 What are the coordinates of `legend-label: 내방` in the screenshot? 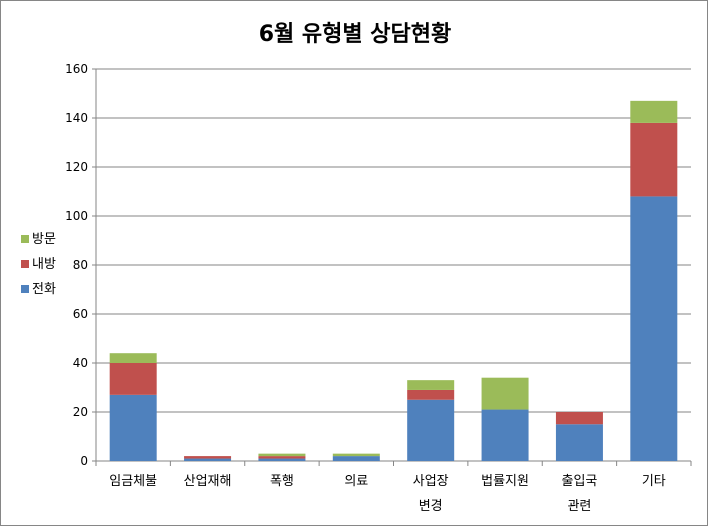 It's located at (44, 264).